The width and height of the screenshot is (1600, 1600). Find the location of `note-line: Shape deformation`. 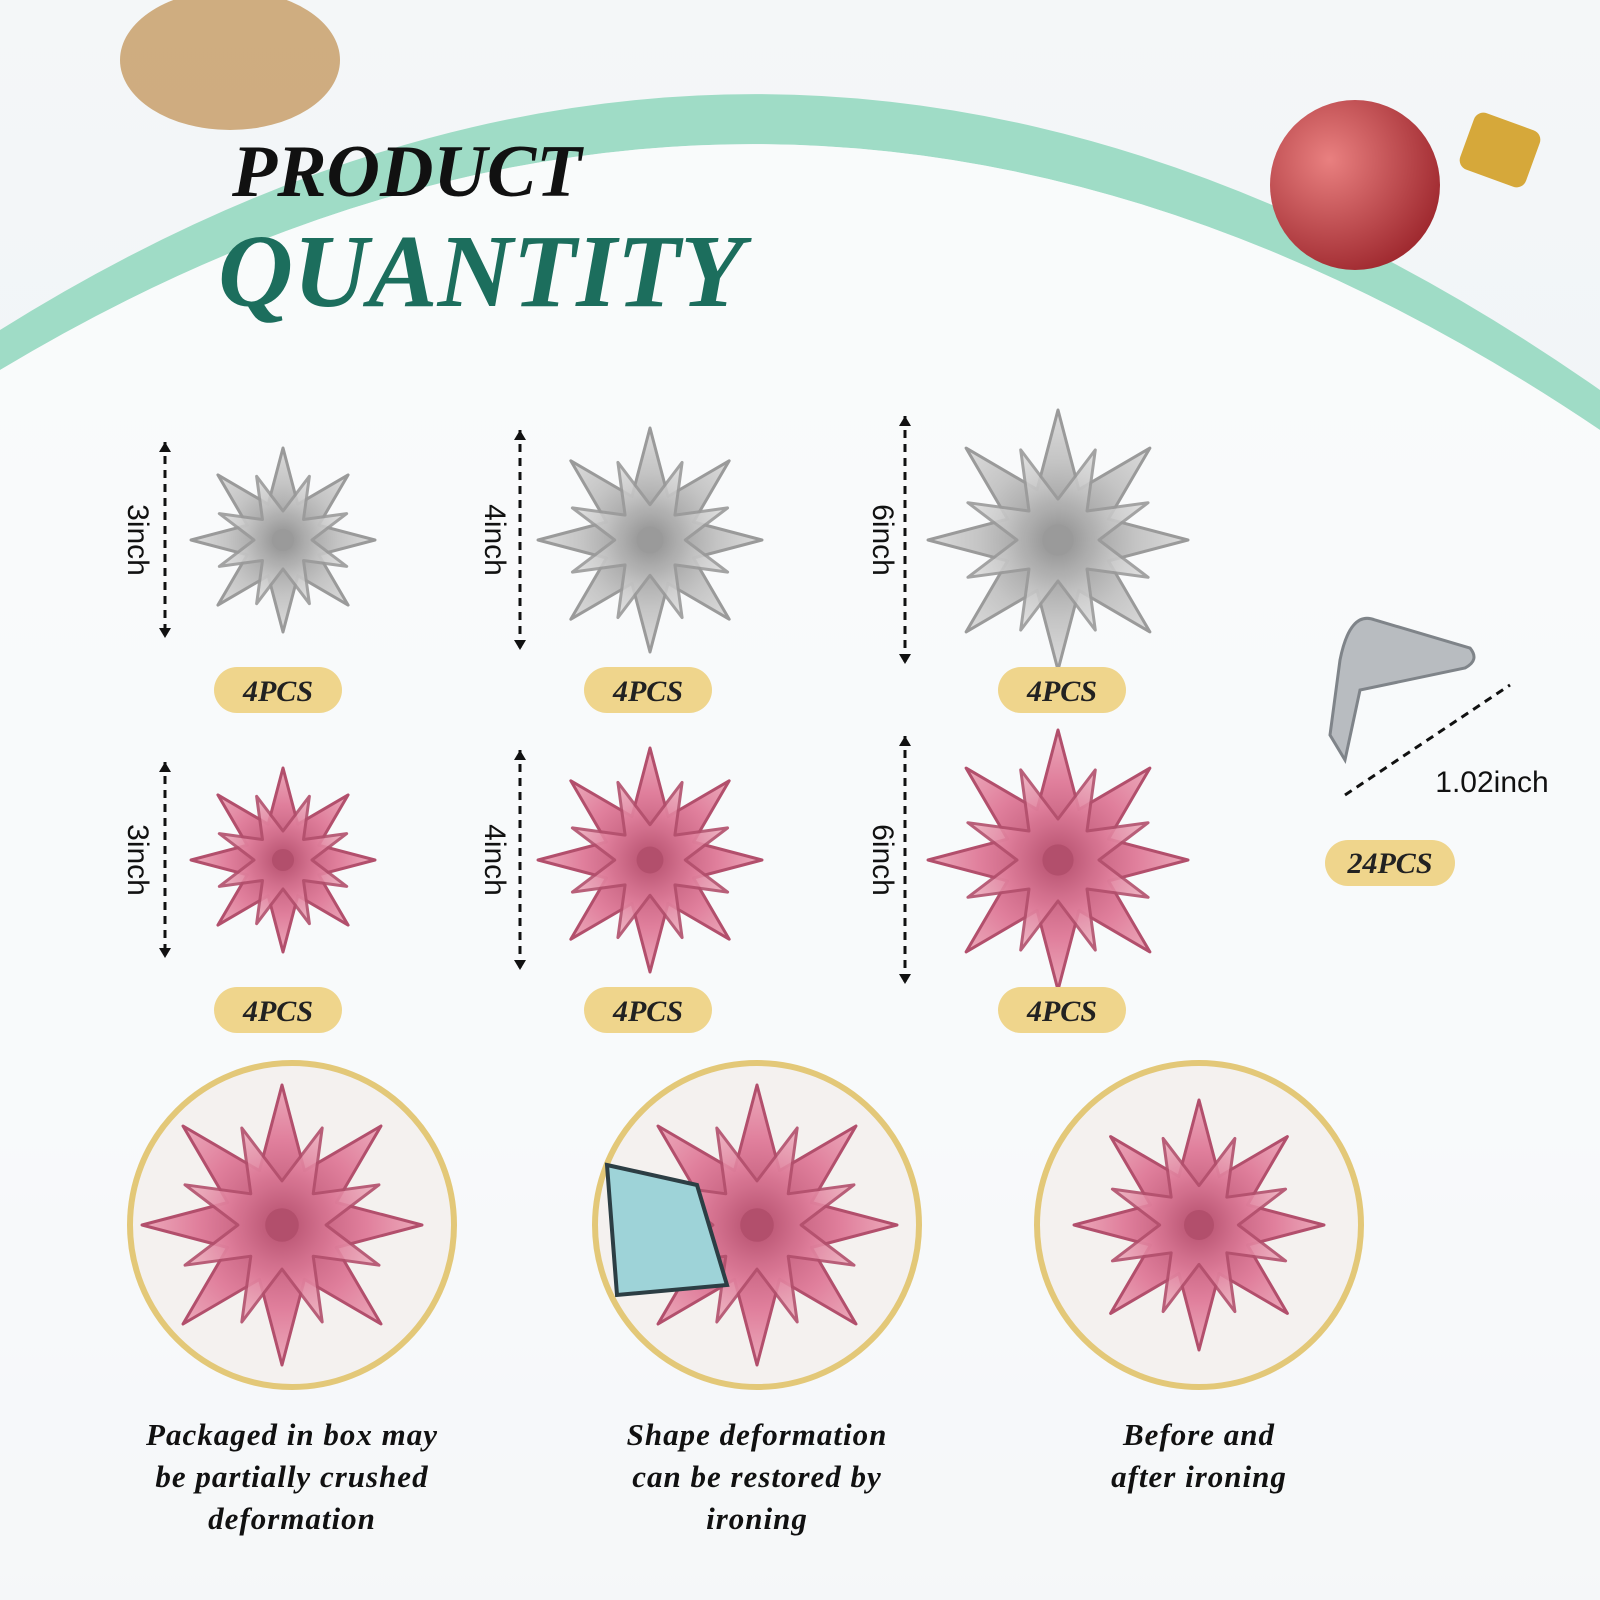

note-line: Shape deformation is located at coordinates (757, 1434).